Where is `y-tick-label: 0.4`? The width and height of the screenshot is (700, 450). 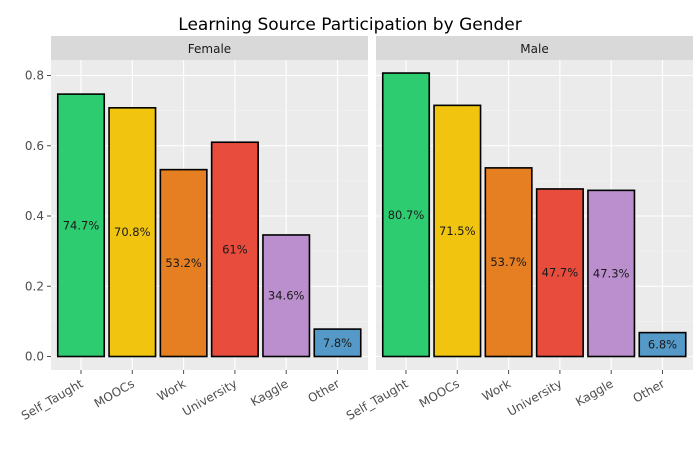 y-tick-label: 0.4 is located at coordinates (34, 216).